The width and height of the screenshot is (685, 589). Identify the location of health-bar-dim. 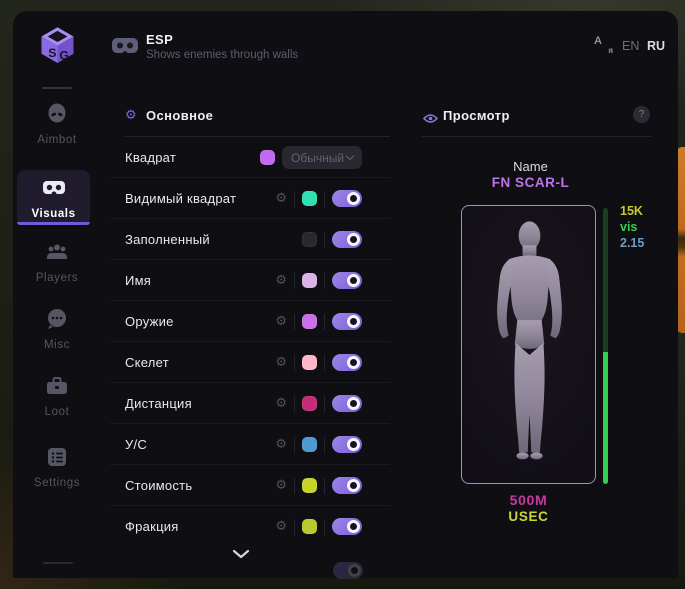
(605, 280).